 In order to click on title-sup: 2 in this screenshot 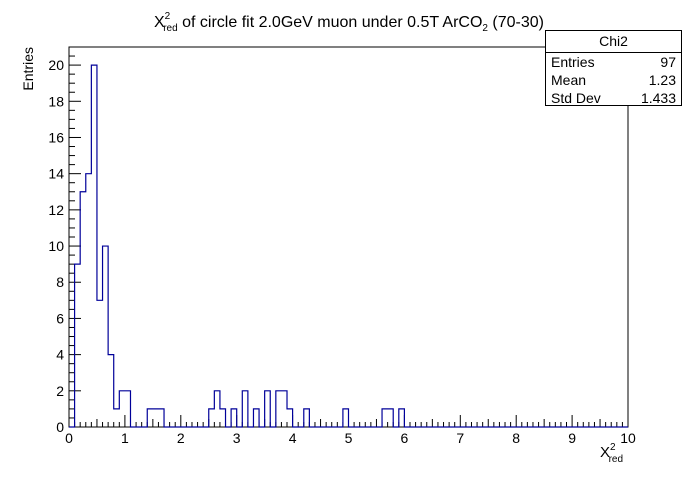, I will do `click(168, 16)`.